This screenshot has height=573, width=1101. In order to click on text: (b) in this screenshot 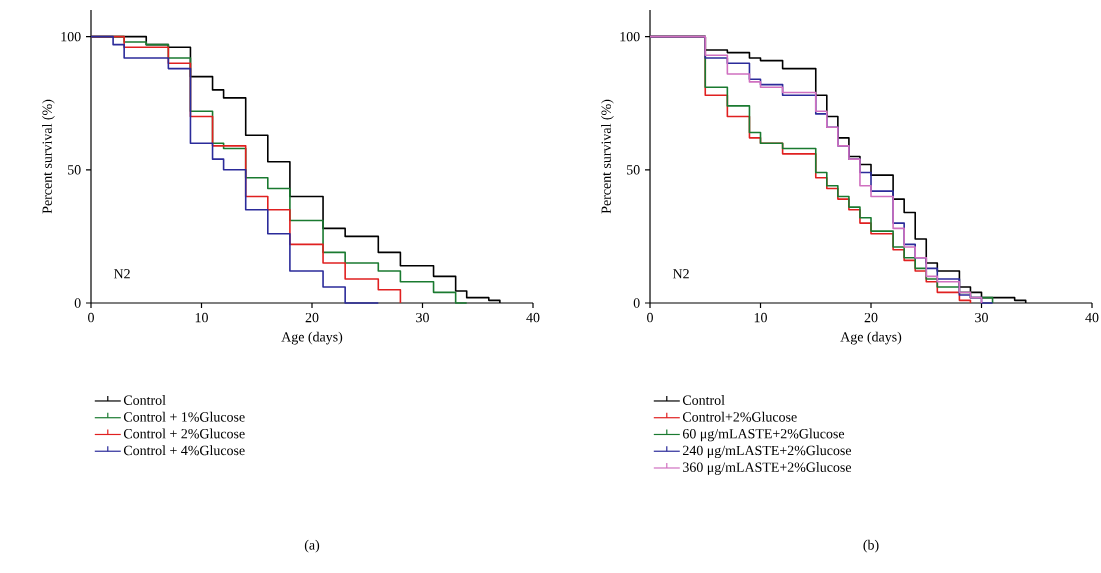, I will do `click(871, 546)`.